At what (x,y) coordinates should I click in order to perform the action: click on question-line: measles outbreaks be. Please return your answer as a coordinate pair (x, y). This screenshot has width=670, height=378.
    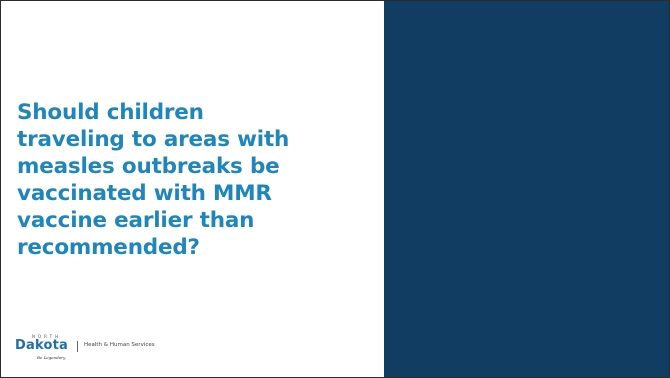
    Looking at the image, I should click on (148, 166).